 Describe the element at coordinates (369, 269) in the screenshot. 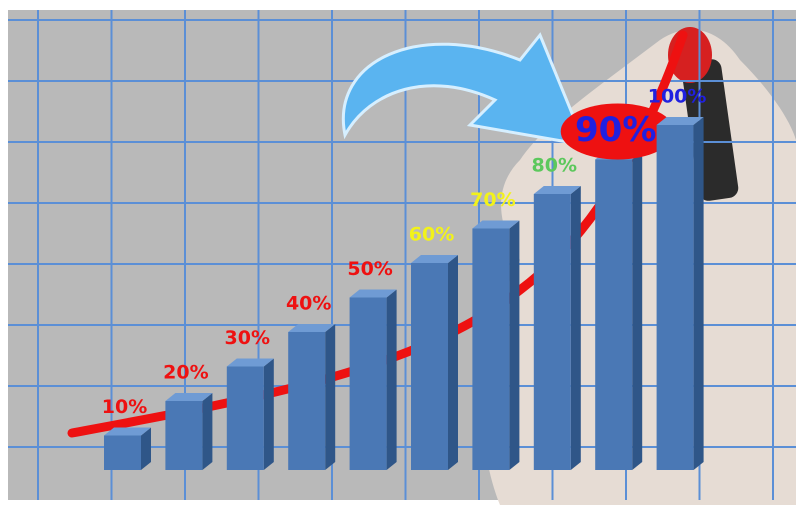

I see `value-label: 50%` at that location.